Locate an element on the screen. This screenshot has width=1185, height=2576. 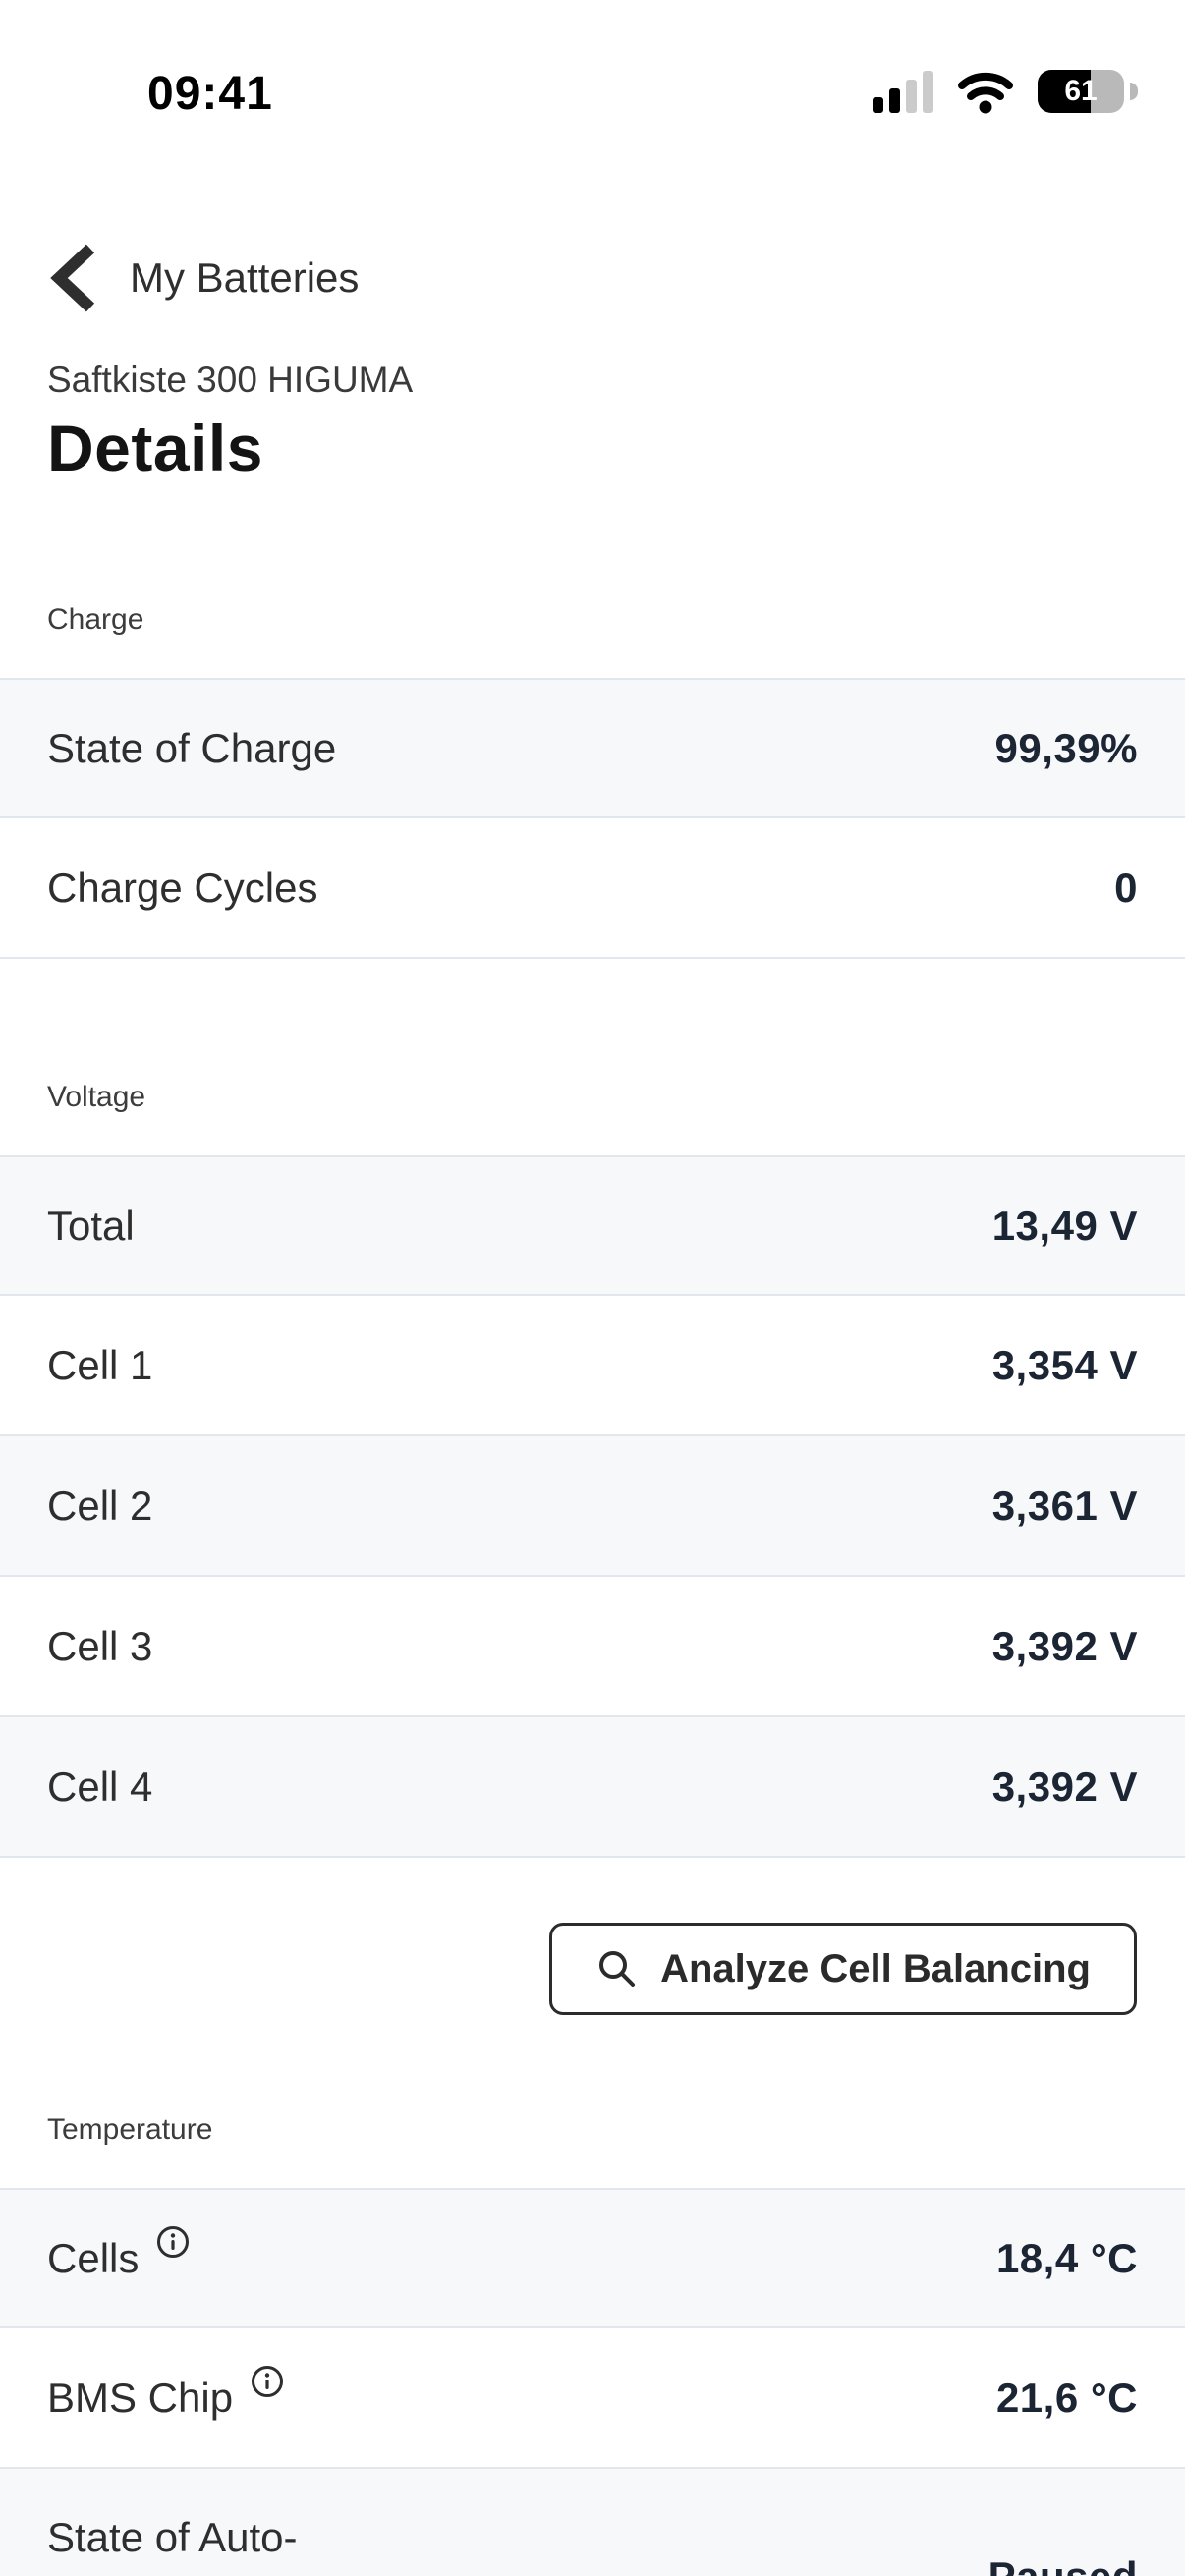
battery-icon: 61 is located at coordinates (1081, 91).